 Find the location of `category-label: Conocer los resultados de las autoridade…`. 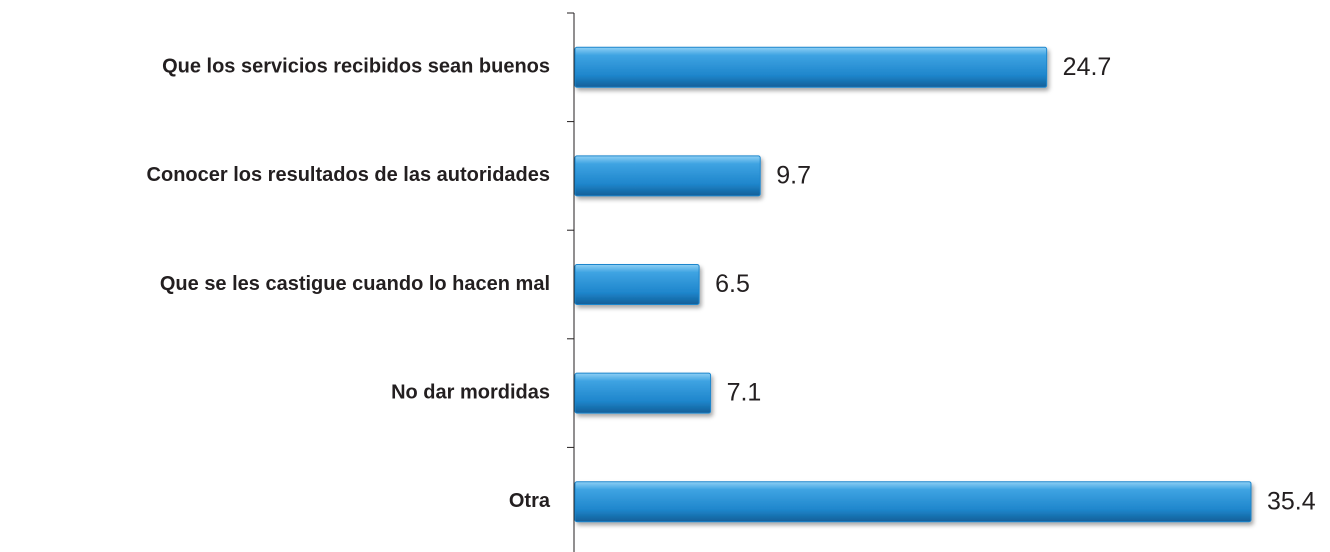

category-label: Conocer los resultados de las autoridade… is located at coordinates (348, 175).